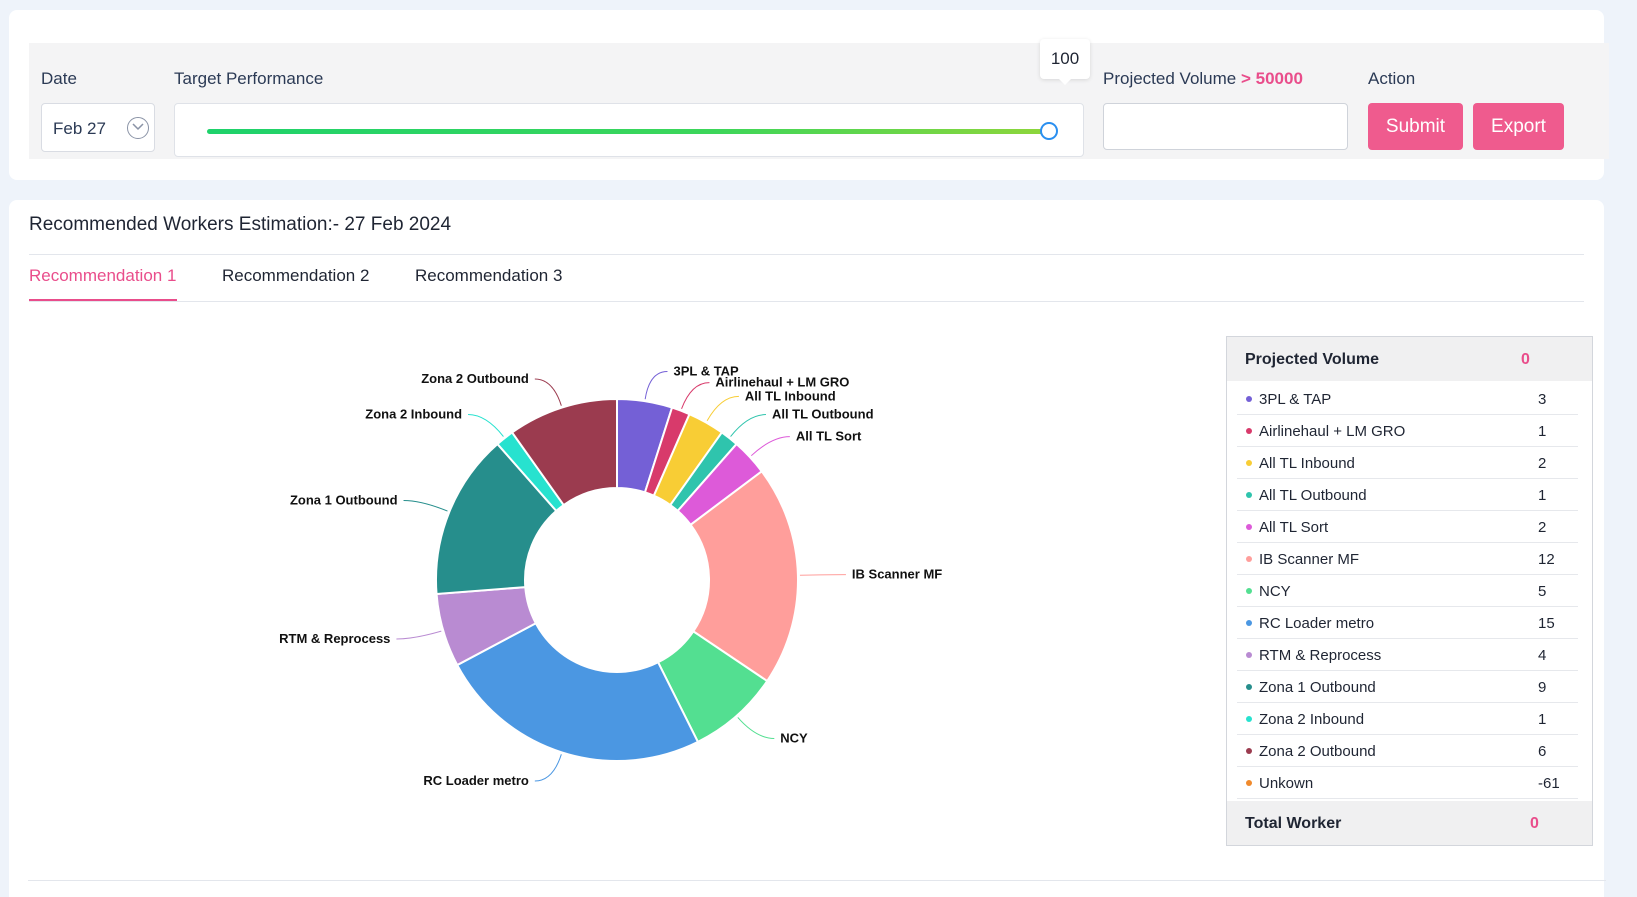  Describe the element at coordinates (1409, 359) in the screenshot. I see `table-header: Projected Volume 0` at that location.